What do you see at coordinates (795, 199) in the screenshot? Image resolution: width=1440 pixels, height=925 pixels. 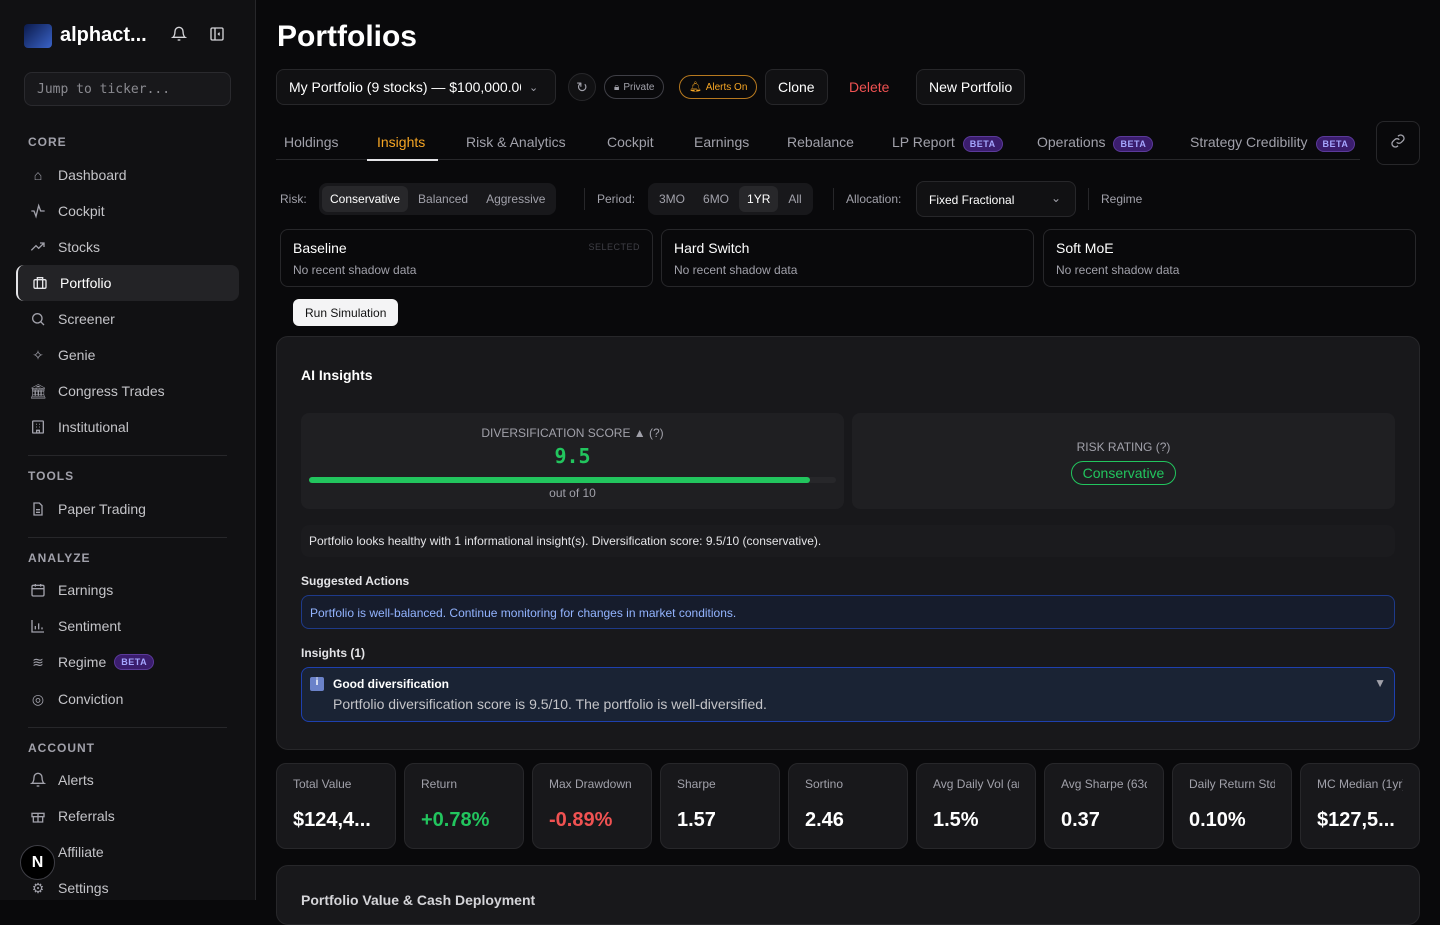 I see `period-all: All` at bounding box center [795, 199].